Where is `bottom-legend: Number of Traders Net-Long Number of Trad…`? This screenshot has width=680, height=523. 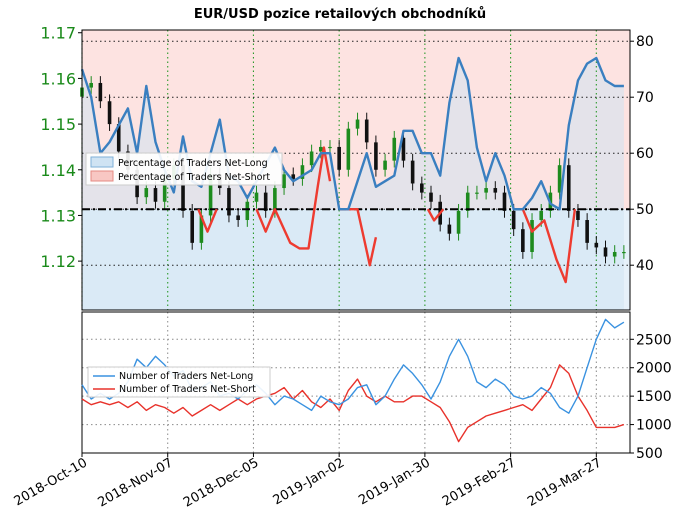 bottom-legend: Number of Traders Net-Long Number of Trad… is located at coordinates (179, 382).